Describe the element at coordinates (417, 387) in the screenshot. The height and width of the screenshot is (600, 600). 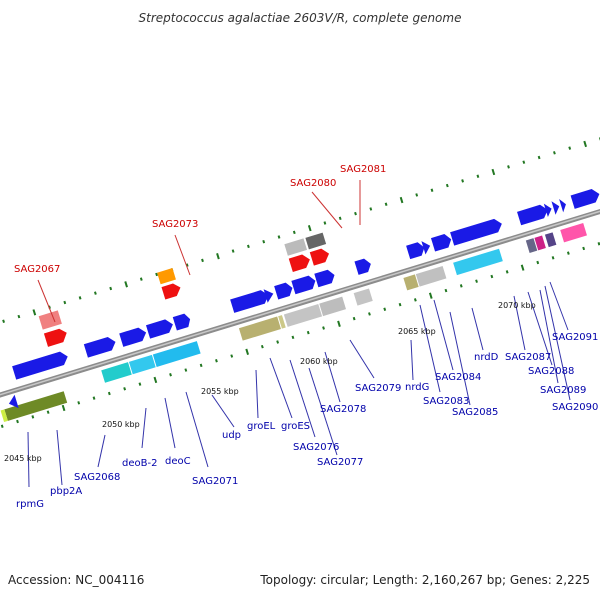
I see `gene-label: nrdG` at that location.